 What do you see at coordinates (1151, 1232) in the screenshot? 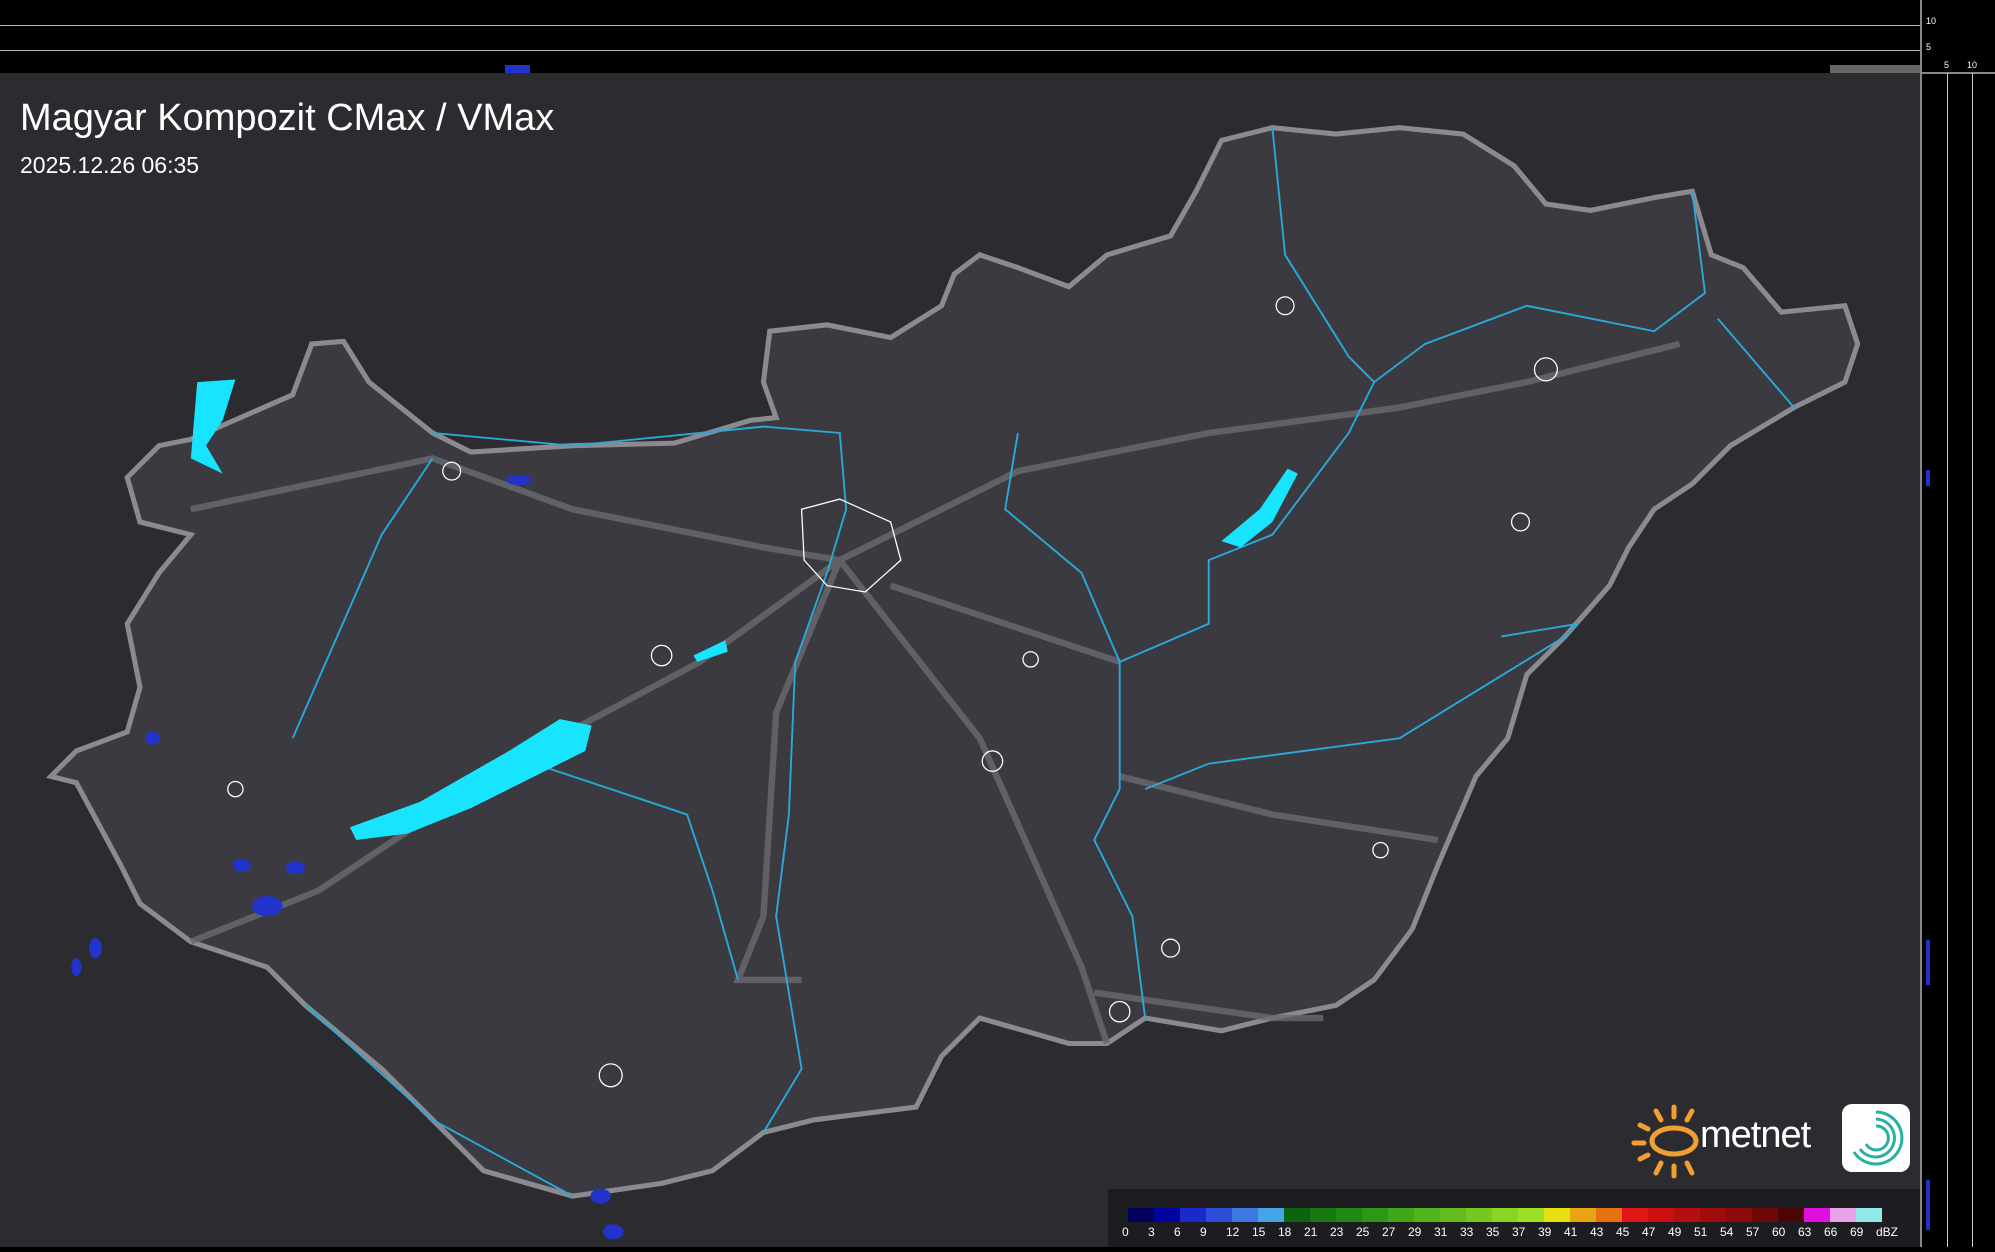
I see `legend-label: 3` at bounding box center [1151, 1232].